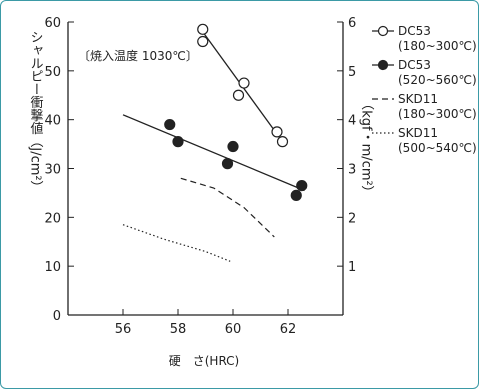 The width and height of the screenshot is (479, 389). What do you see at coordinates (178, 329) in the screenshot?
I see `x-tick-label: 58` at bounding box center [178, 329].